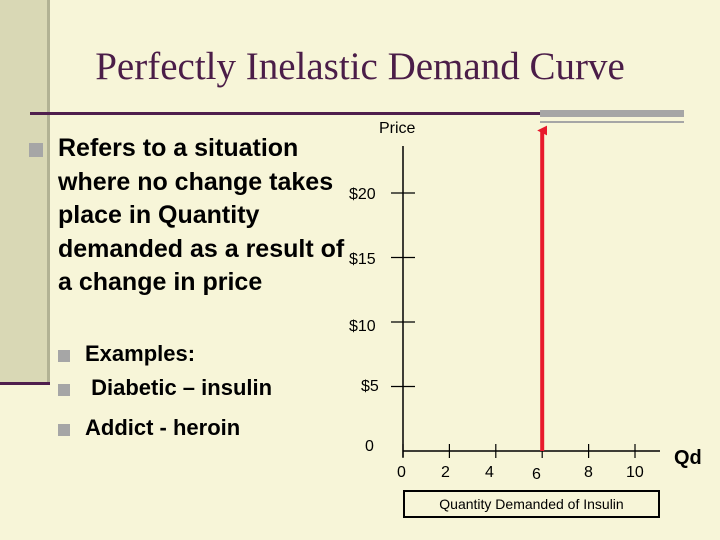  Describe the element at coordinates (362, 194) in the screenshot. I see `y-tick-label: $20` at that location.